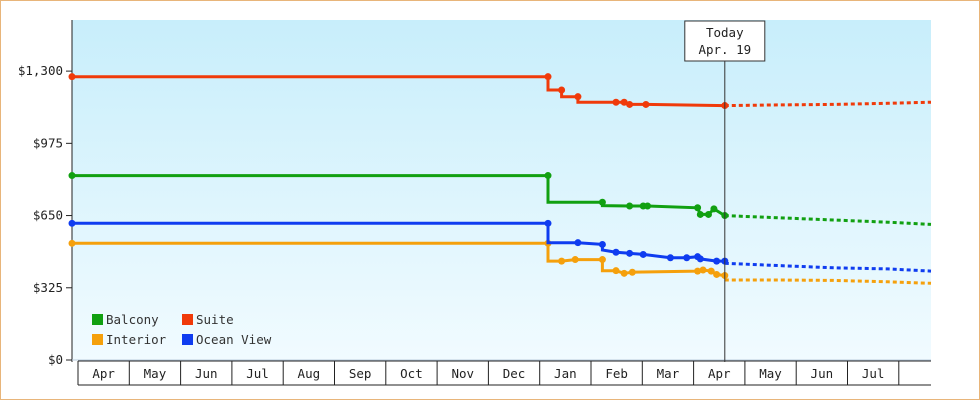 This screenshot has height=400, width=980. What do you see at coordinates (48, 142) in the screenshot?
I see `y-tick-label: $975` at bounding box center [48, 142].